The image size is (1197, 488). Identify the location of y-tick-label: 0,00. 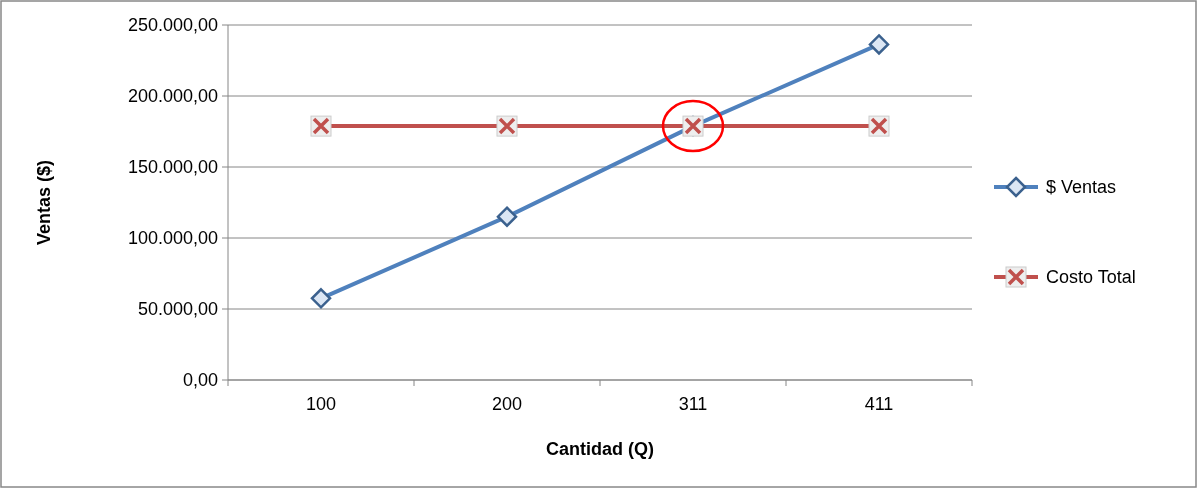
(200, 380).